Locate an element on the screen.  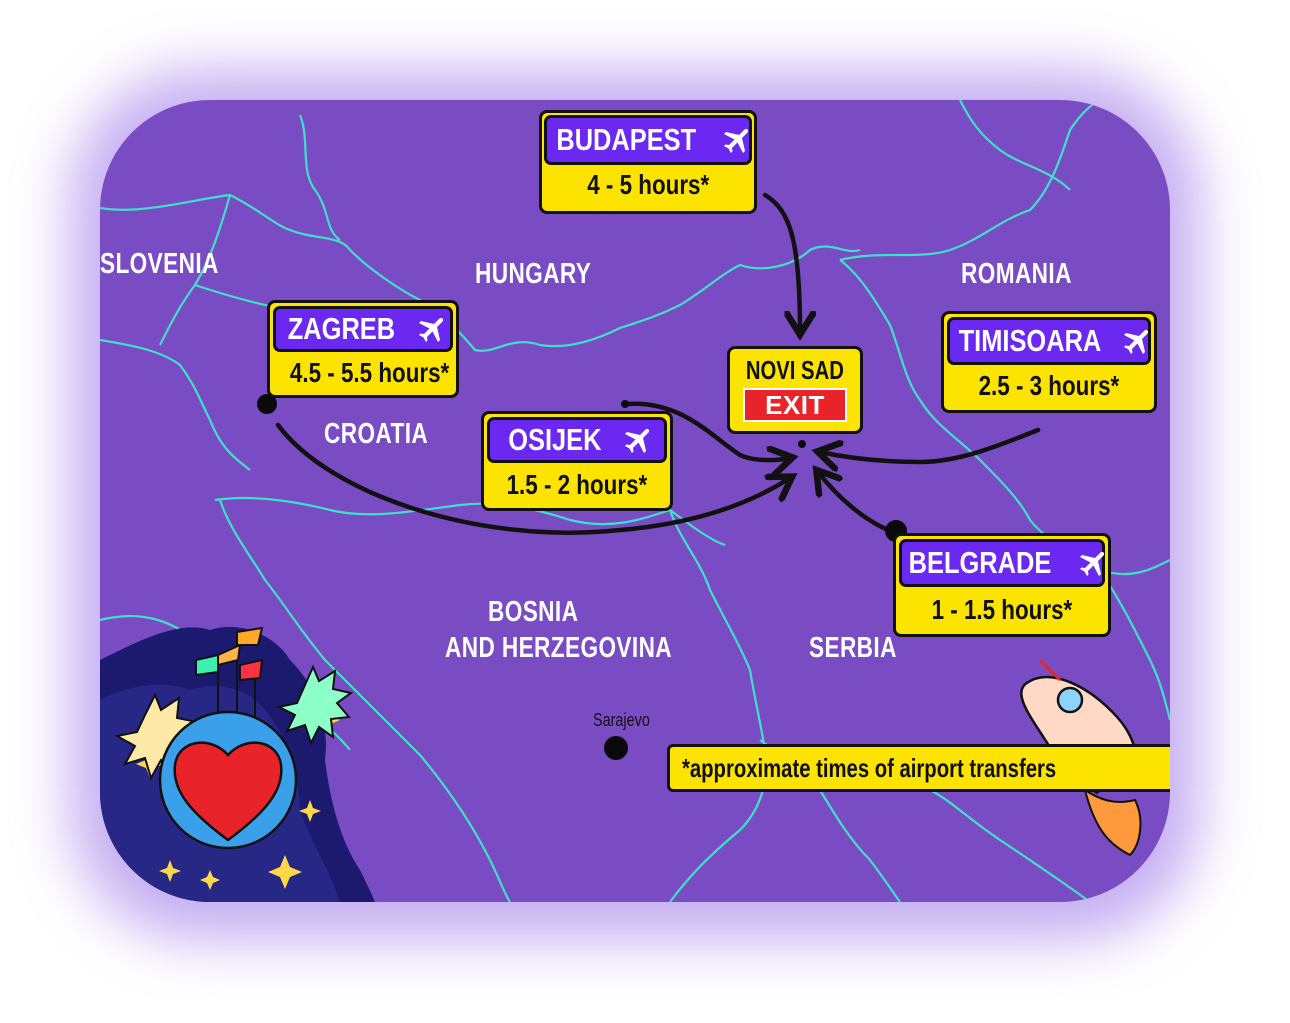
country-label-bosnia-line1: BOSNIA is located at coordinates (533, 612).